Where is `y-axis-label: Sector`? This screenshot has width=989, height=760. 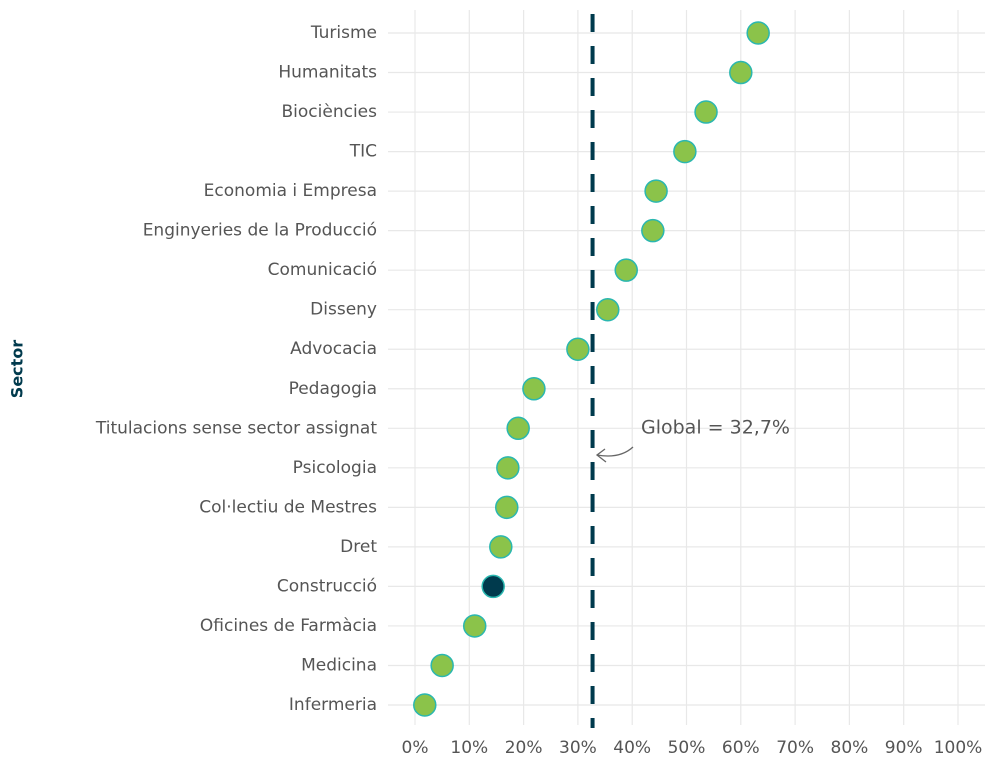
y-axis-label: Sector is located at coordinates (17, 369).